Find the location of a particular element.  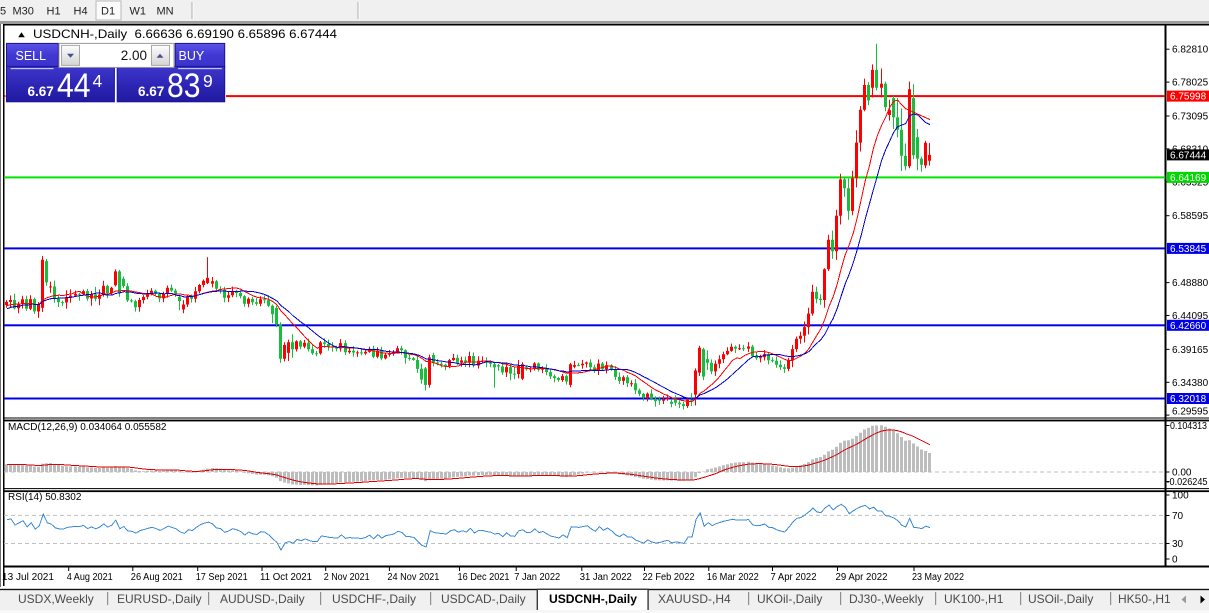

svg-text: 6.39165 is located at coordinates (1190, 350).